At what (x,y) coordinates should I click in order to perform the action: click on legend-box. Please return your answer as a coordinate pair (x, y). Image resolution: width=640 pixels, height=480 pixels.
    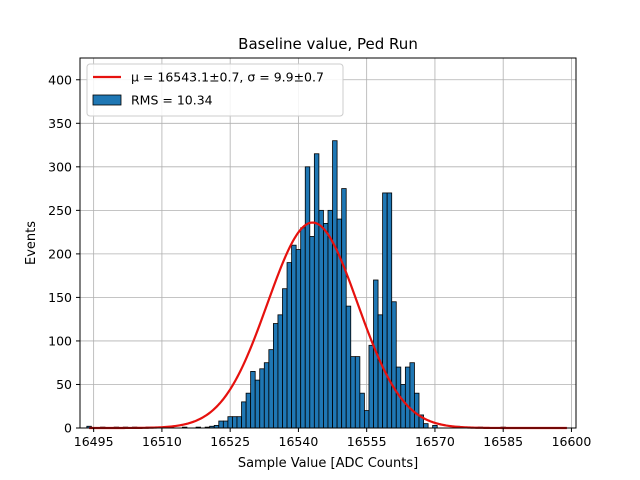
    Looking at the image, I should click on (215, 90).